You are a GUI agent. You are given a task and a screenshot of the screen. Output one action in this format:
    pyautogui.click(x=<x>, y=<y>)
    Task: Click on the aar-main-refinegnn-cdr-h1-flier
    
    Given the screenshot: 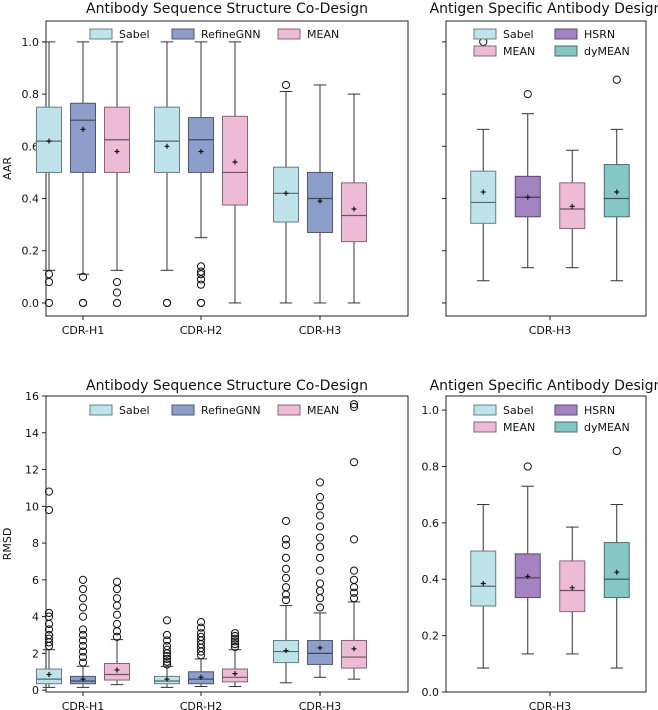 What is the action you would take?
    pyautogui.click(x=83, y=276)
    